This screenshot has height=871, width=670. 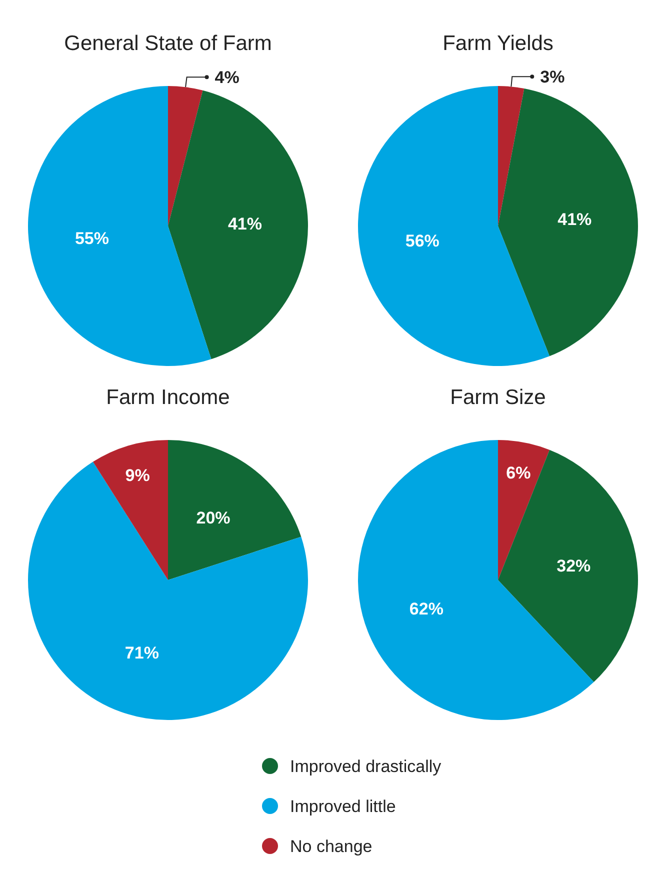 What do you see at coordinates (422, 240) in the screenshot?
I see `data-label: 56%` at bounding box center [422, 240].